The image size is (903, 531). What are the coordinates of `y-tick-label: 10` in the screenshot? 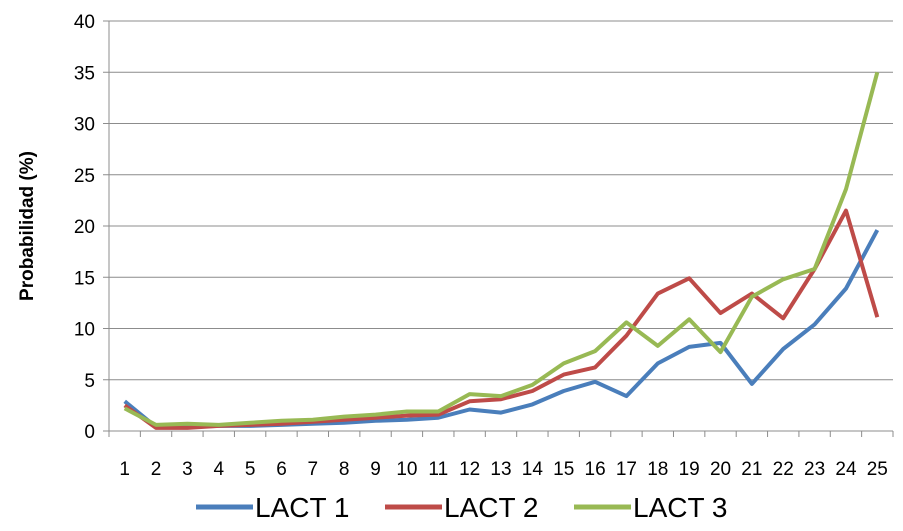 It's located at (84, 330).